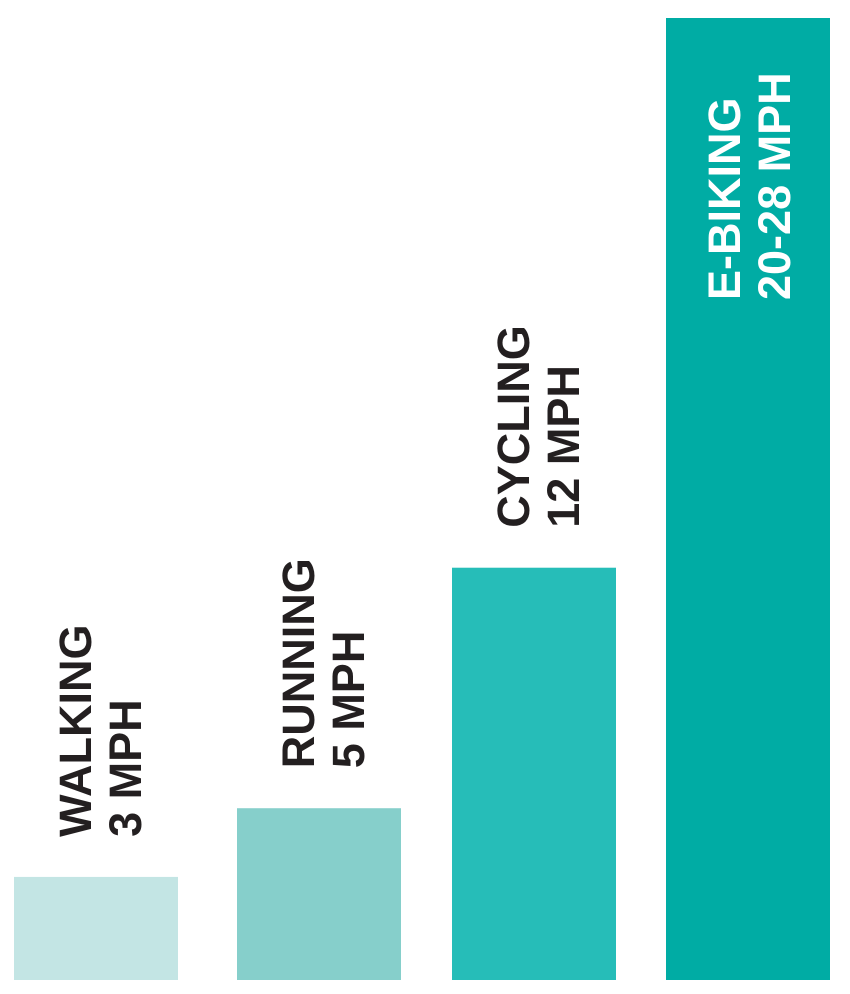  What do you see at coordinates (348, 700) in the screenshot?
I see `value-label: 5 MPH` at bounding box center [348, 700].